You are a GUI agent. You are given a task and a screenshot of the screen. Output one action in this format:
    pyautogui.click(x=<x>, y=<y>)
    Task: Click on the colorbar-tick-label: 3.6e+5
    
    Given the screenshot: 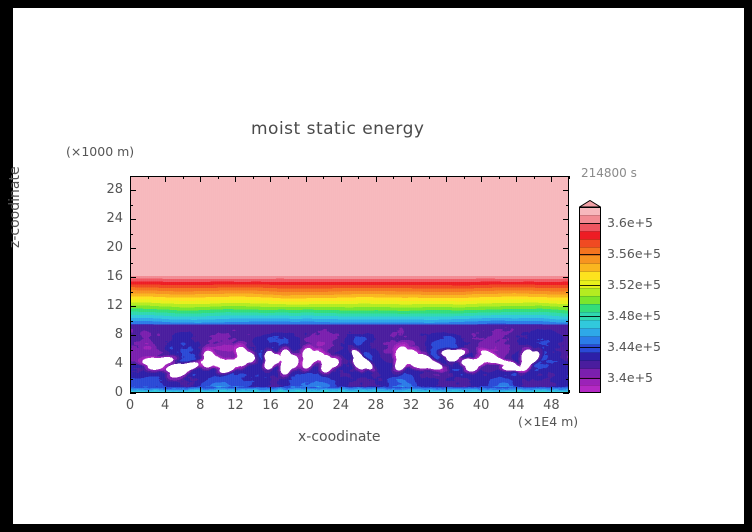 What is the action you would take?
    pyautogui.click(x=630, y=222)
    